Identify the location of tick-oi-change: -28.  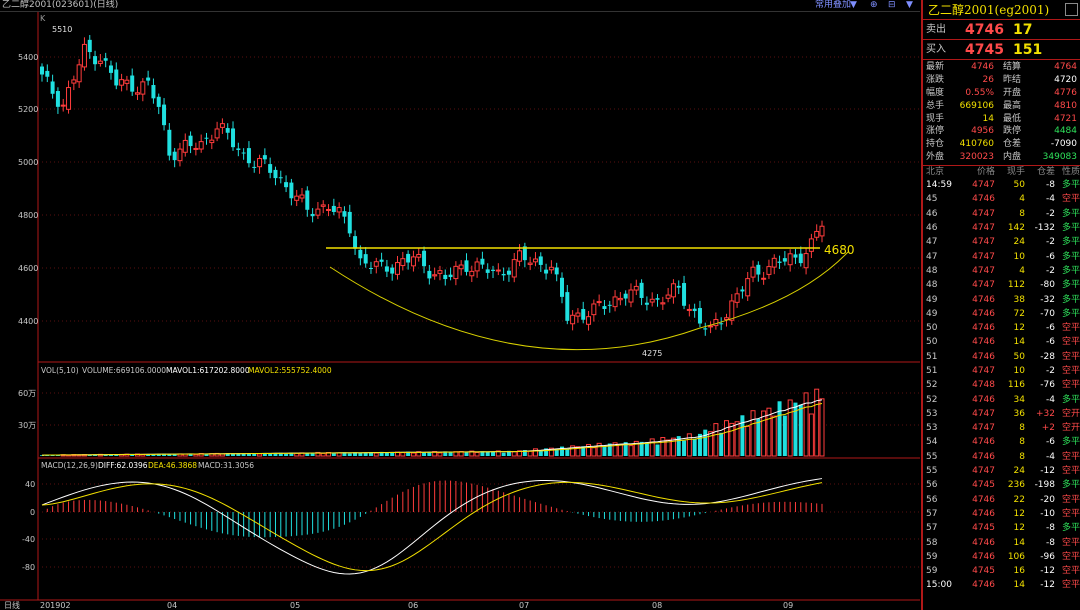
(1047, 356).